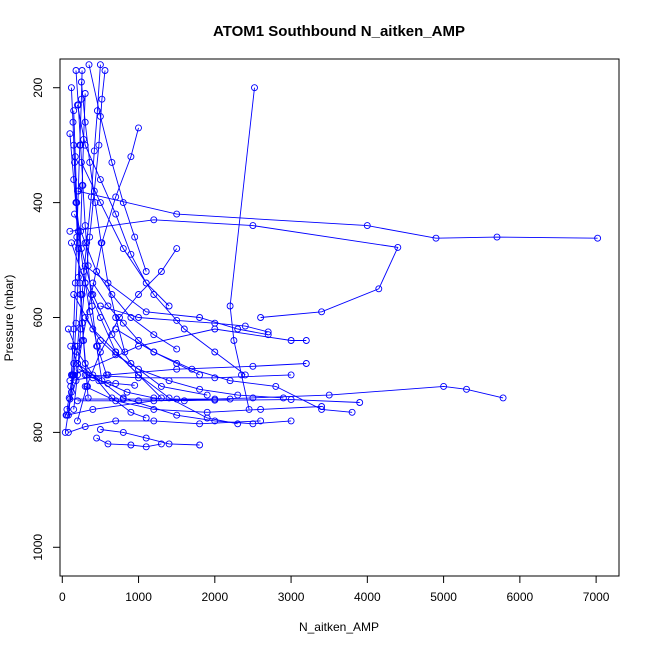 The image size is (650, 655). Describe the element at coordinates (443, 597) in the screenshot. I see `x-tick-label: 5000` at that location.